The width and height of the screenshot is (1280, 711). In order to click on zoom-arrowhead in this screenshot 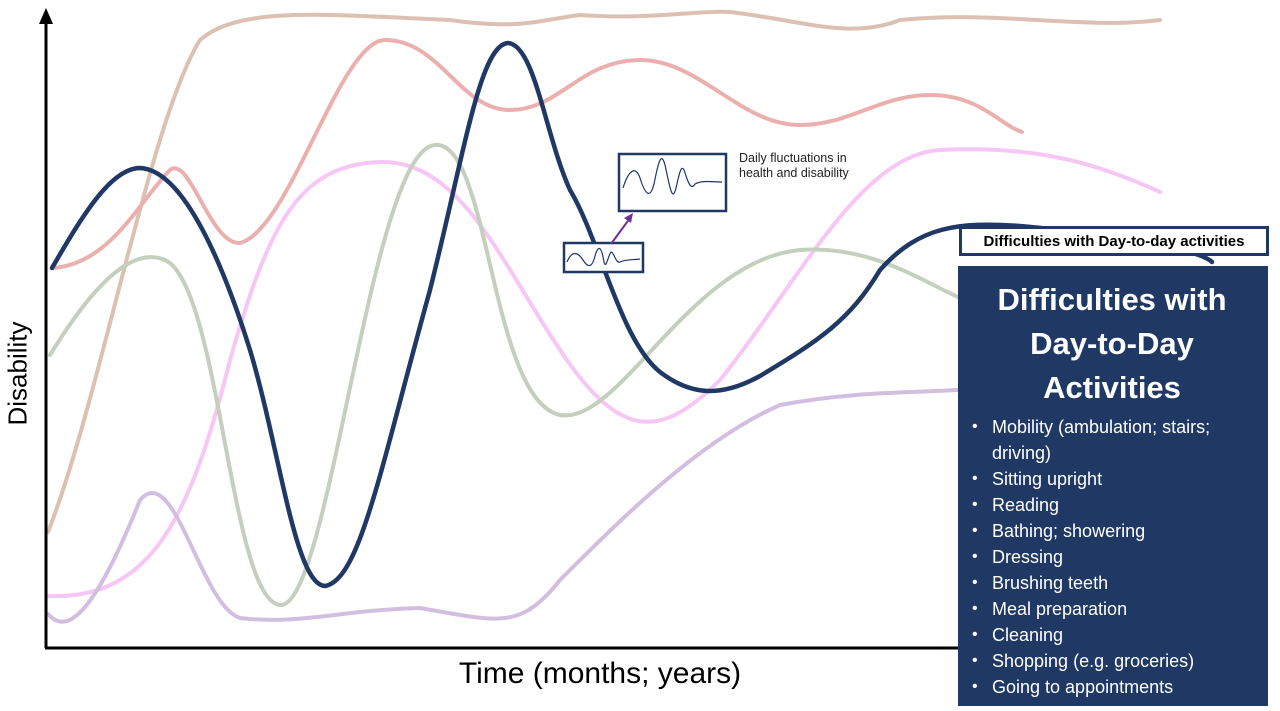, I will do `click(628, 218)`.